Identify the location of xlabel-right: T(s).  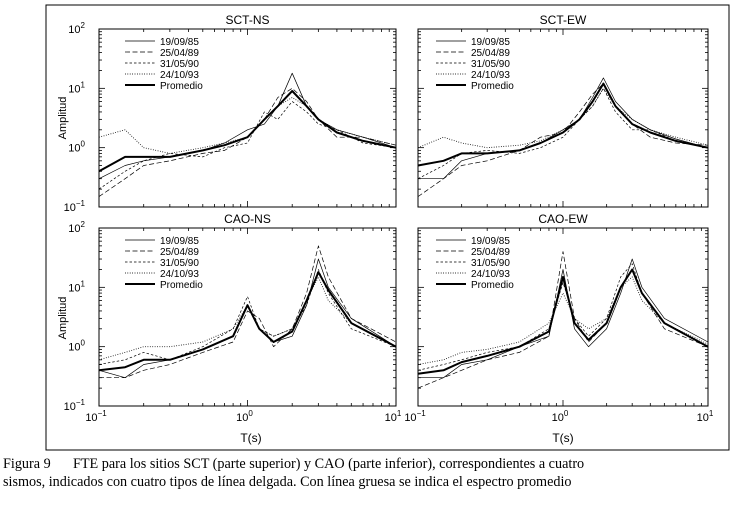
(562, 438).